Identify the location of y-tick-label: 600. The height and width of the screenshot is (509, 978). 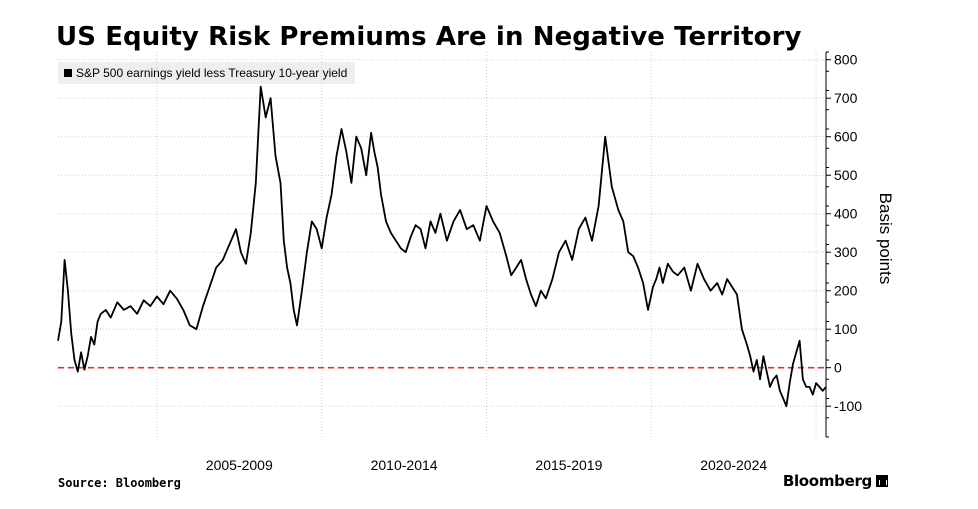
(846, 137).